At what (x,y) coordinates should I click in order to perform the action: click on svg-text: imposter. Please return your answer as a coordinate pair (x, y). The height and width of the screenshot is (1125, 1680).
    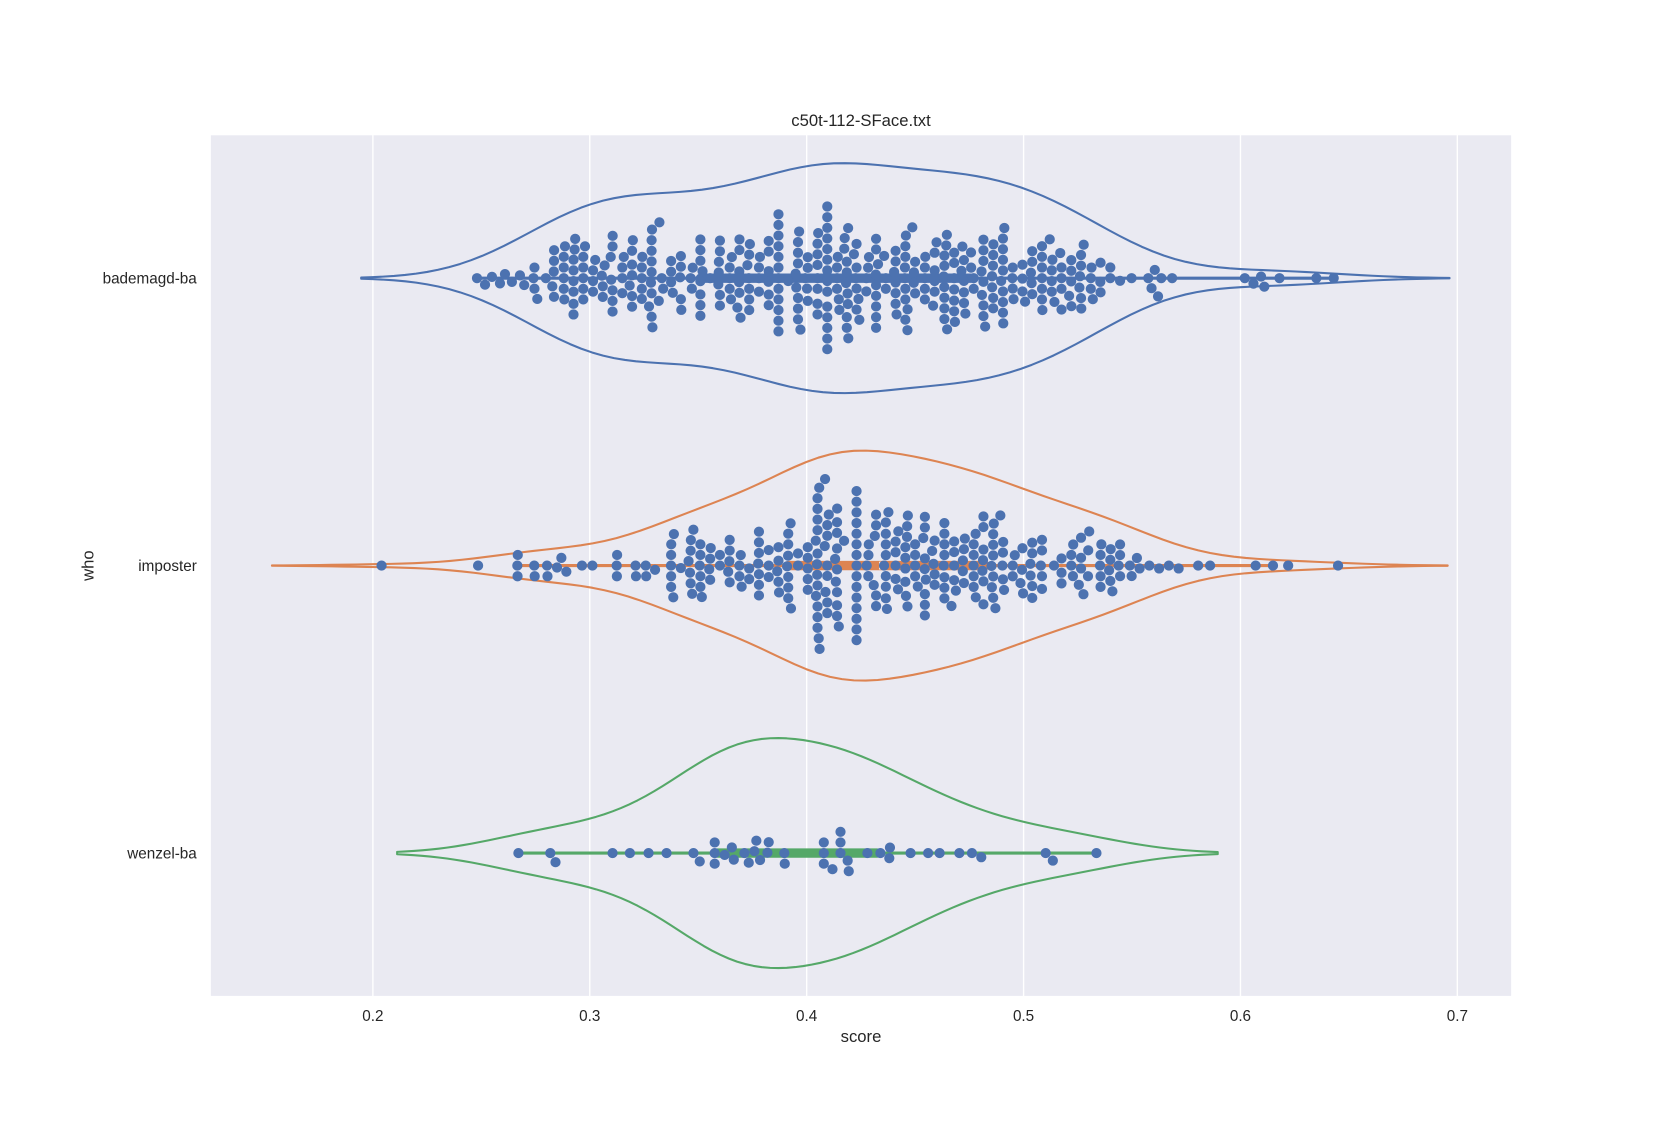
    Looking at the image, I should click on (167, 566).